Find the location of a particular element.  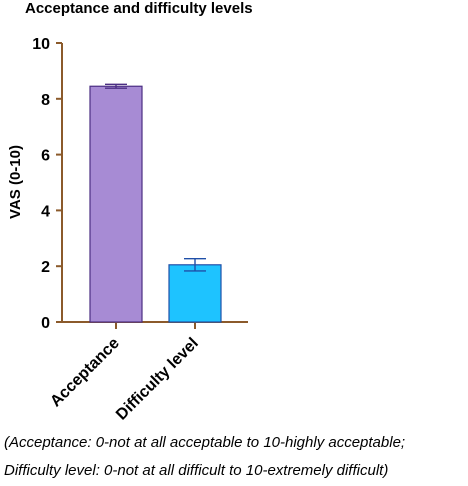

y-tick-label: 8 is located at coordinates (45, 100).